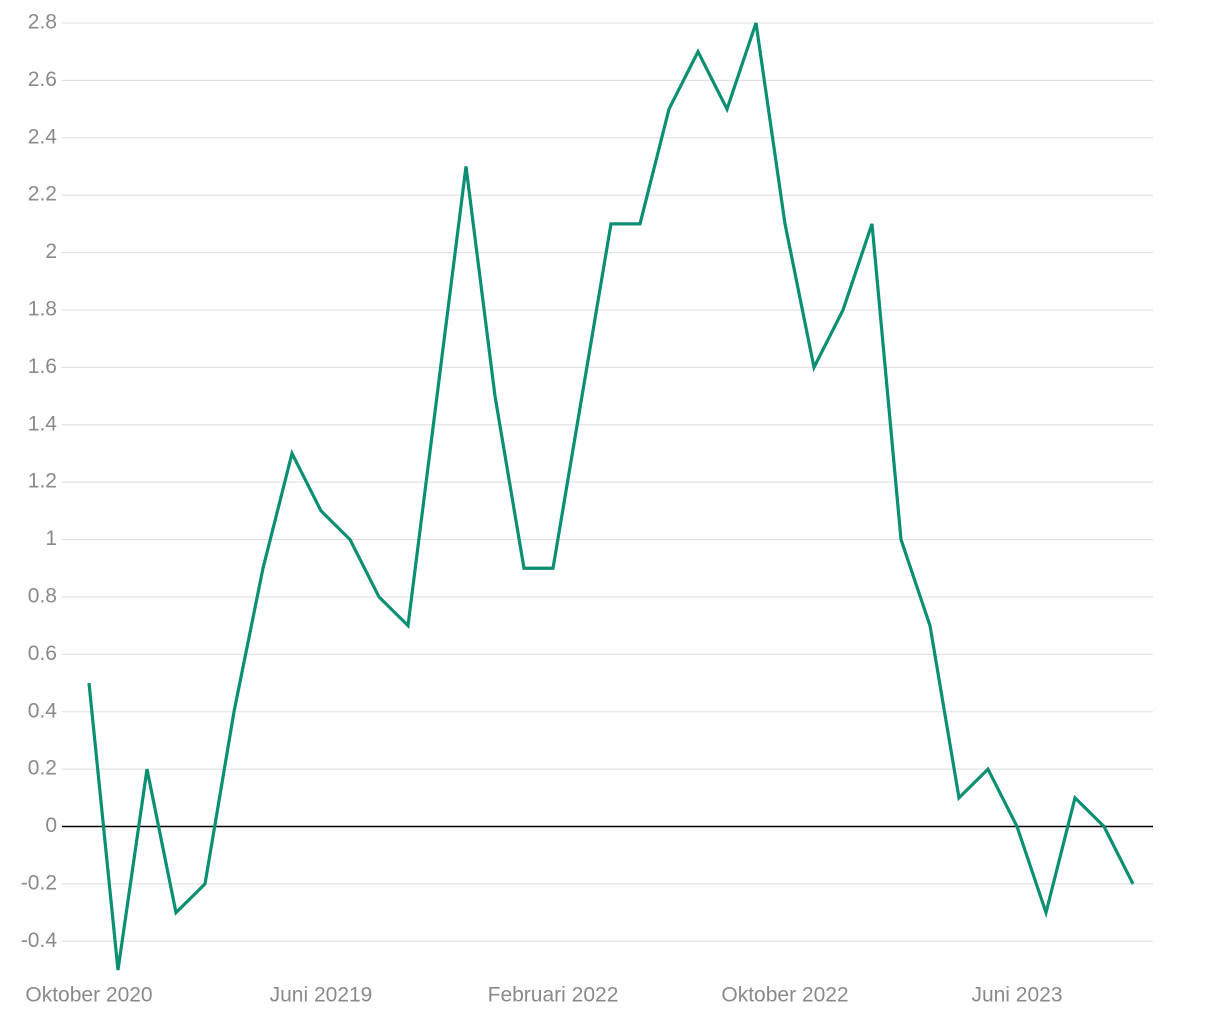  What do you see at coordinates (51, 538) in the screenshot?
I see `y-tick-label: 1` at bounding box center [51, 538].